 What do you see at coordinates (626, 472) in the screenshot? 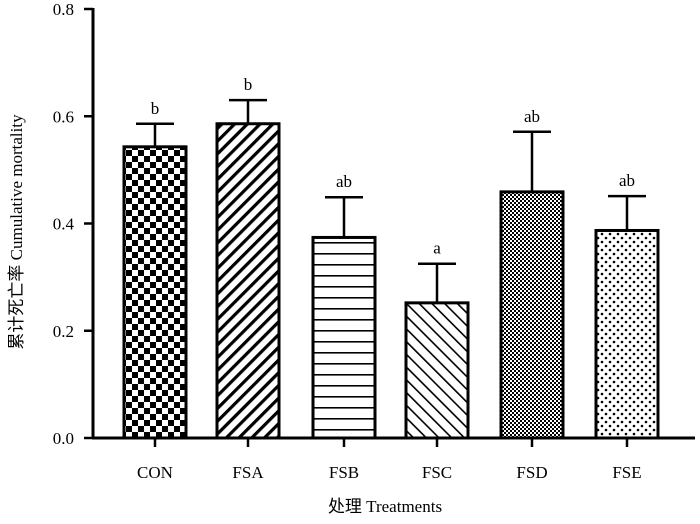
I see `x-tick-label-fse: FSE` at bounding box center [626, 472].